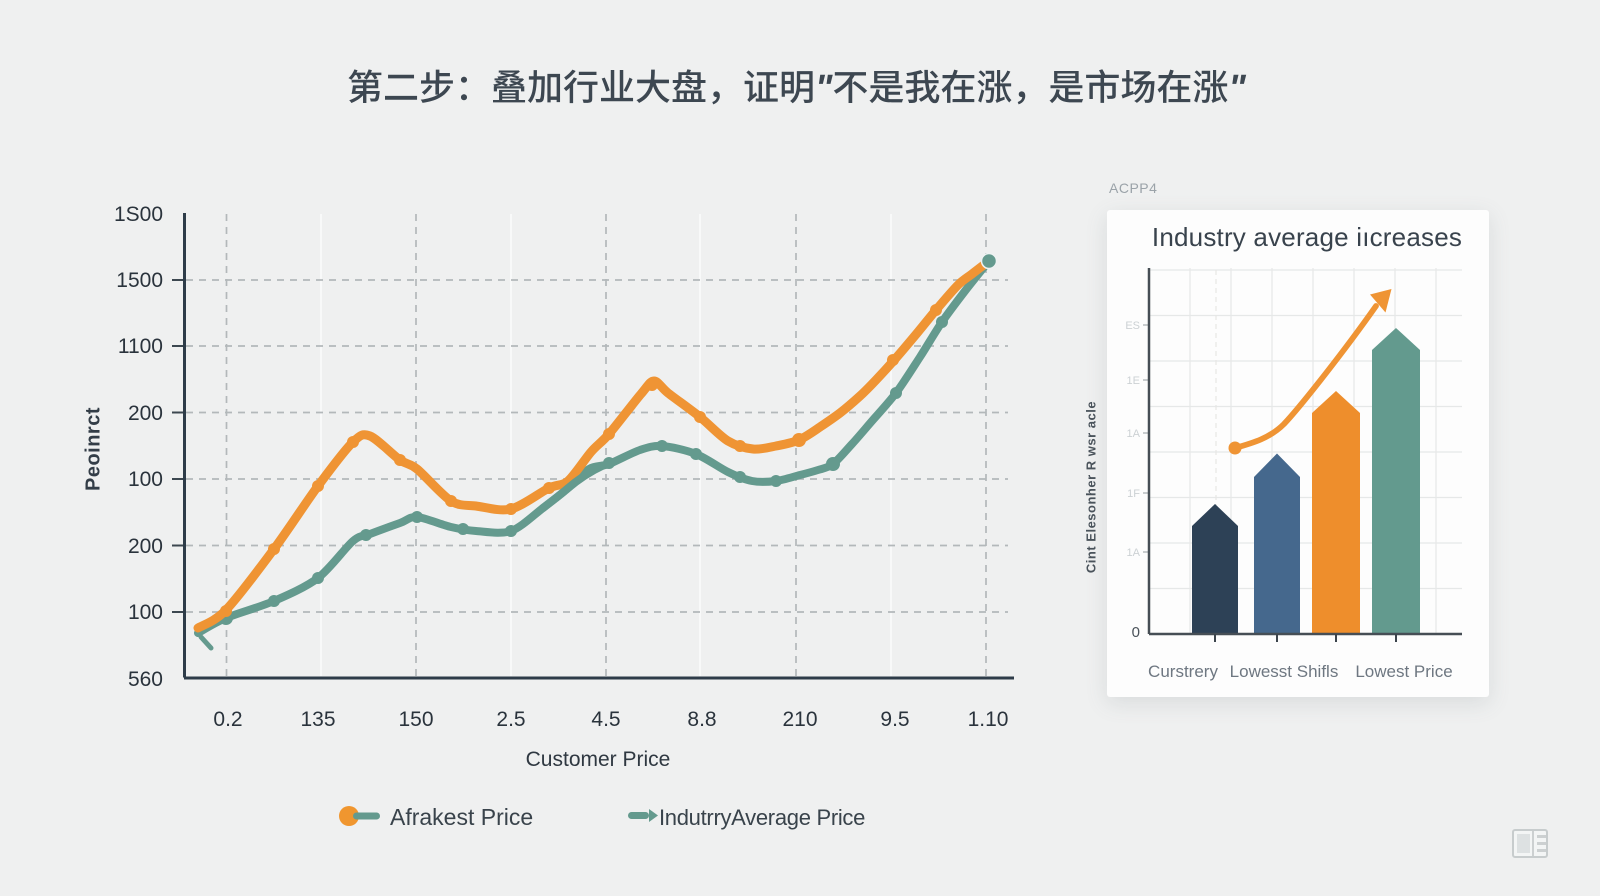  I want to click on svg-text: 1500, so click(139, 280).